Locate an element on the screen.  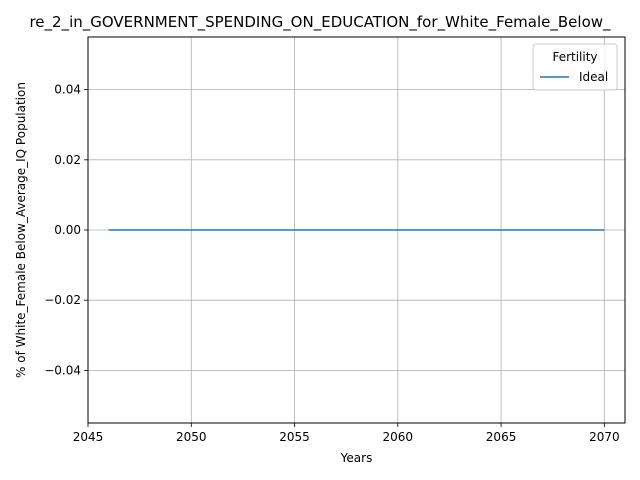
legend: Fertility Ideal is located at coordinates (575, 67).